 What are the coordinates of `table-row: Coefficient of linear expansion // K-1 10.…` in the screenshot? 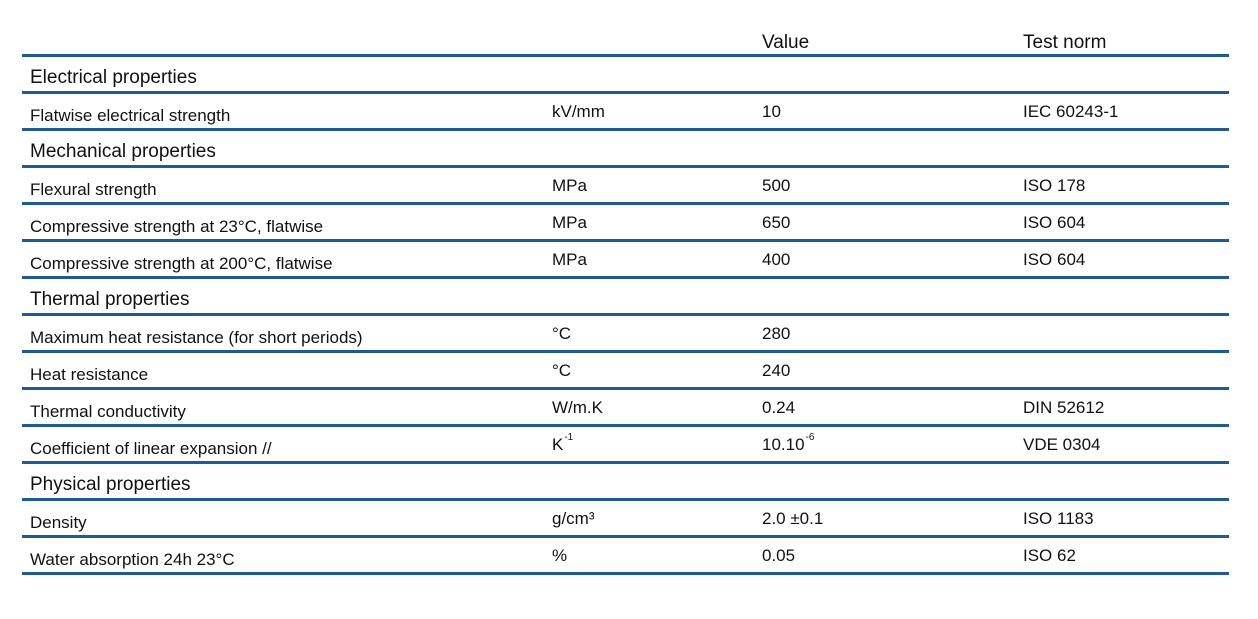 It's located at (625, 445).